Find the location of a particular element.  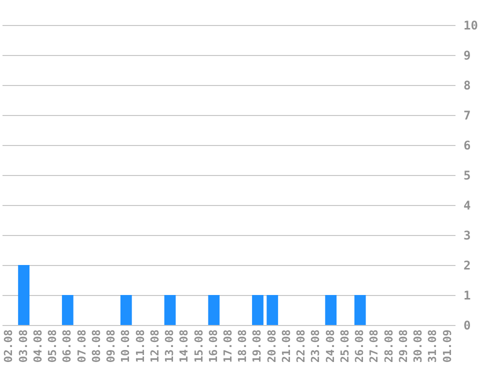

x-tick-label: 13.08 is located at coordinates (169, 346).